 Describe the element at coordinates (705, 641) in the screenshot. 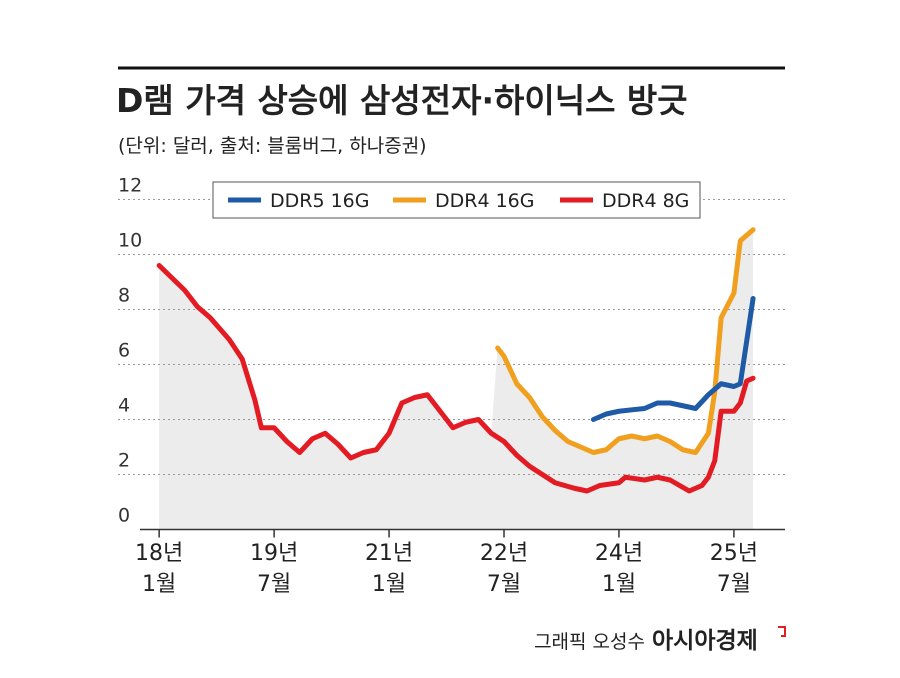

I see `source-logo: 아시아경제` at that location.